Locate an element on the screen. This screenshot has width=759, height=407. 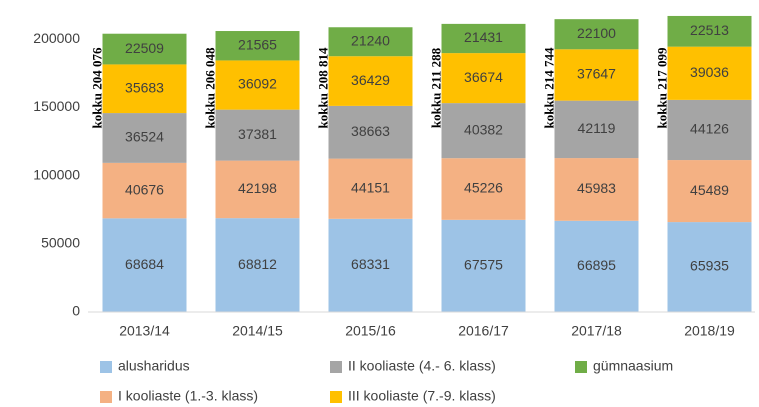
value-label: 38663 is located at coordinates (370, 131).